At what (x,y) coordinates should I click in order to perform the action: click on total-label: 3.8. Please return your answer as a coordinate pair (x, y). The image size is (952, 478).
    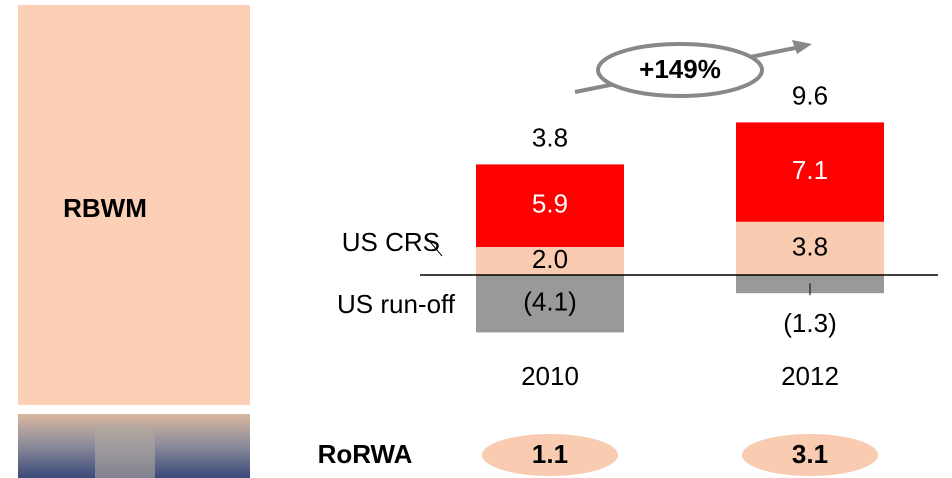
    Looking at the image, I should click on (550, 137).